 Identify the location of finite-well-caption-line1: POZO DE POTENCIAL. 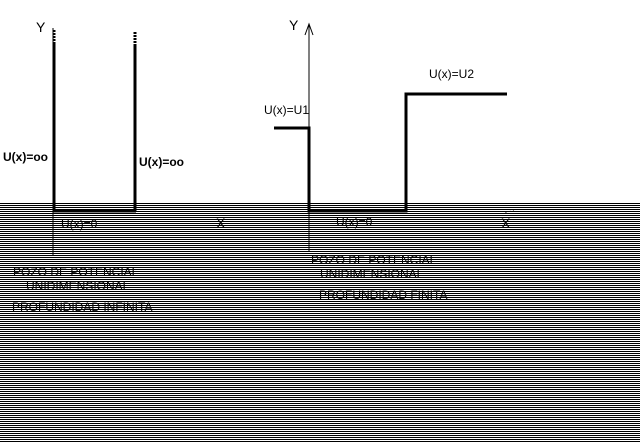
(374, 260).